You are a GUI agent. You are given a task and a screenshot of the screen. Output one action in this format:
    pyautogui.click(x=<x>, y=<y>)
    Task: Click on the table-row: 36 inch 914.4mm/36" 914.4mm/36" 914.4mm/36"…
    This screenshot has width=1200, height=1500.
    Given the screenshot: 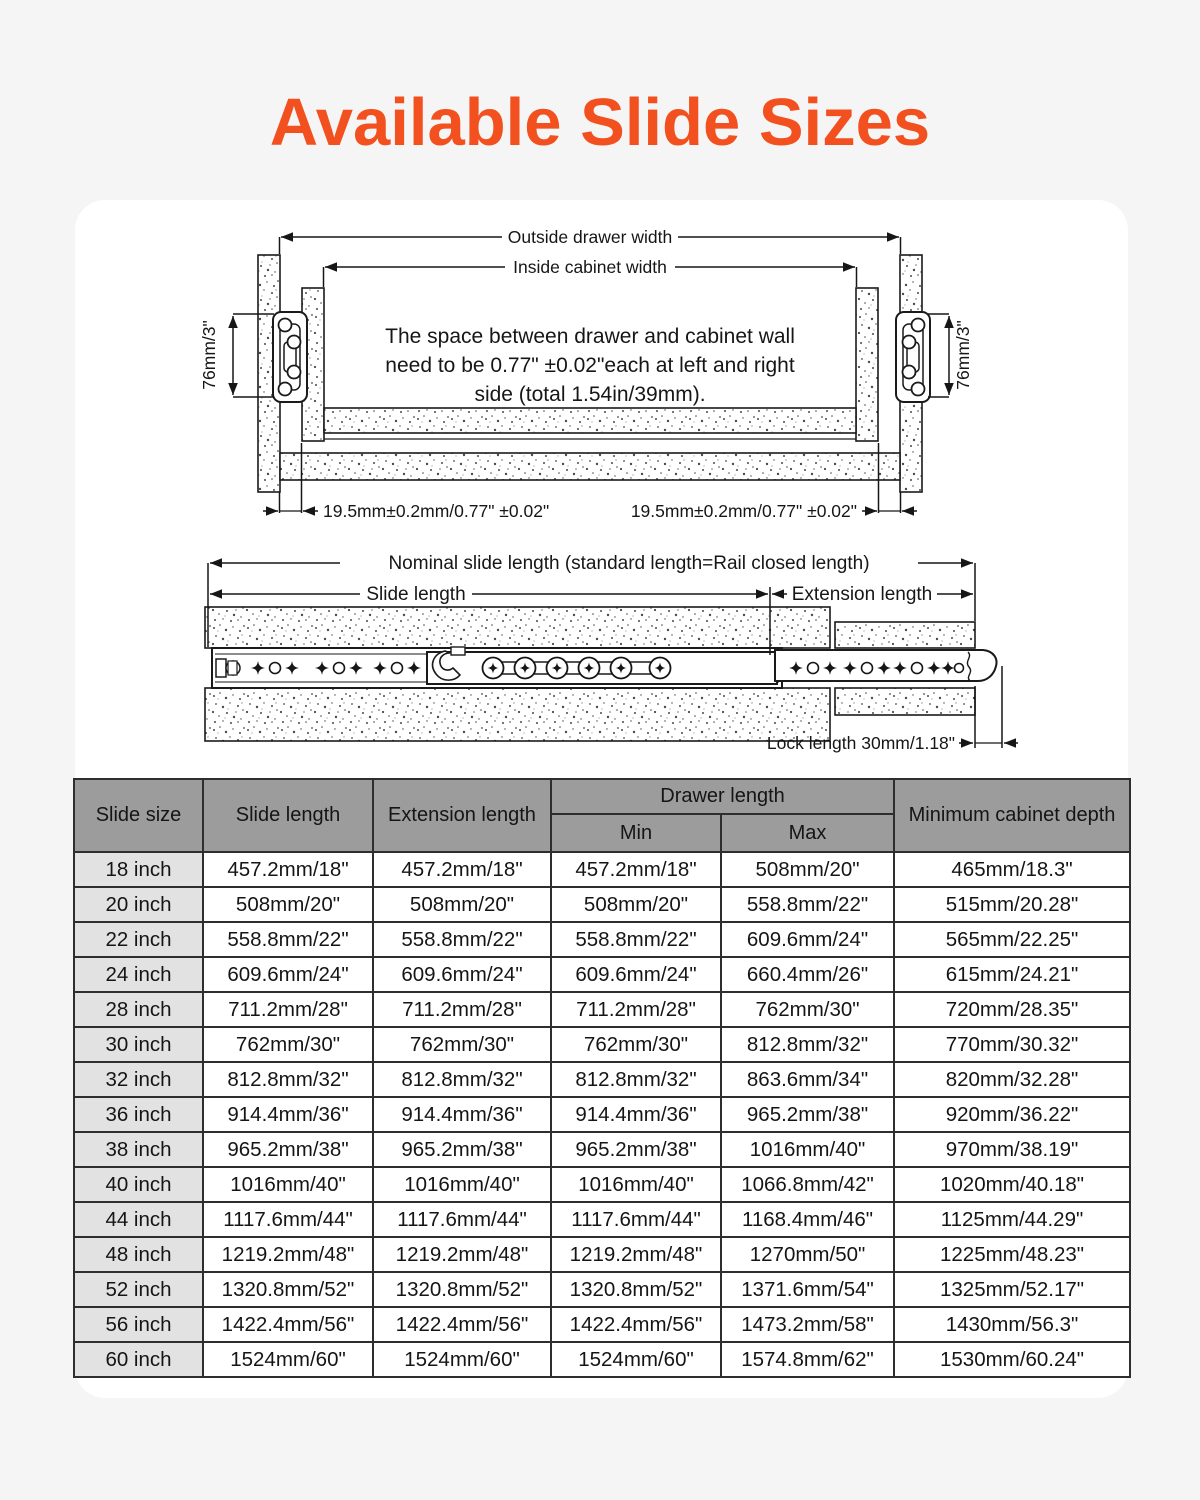 What is the action you would take?
    pyautogui.click(x=602, y=1114)
    